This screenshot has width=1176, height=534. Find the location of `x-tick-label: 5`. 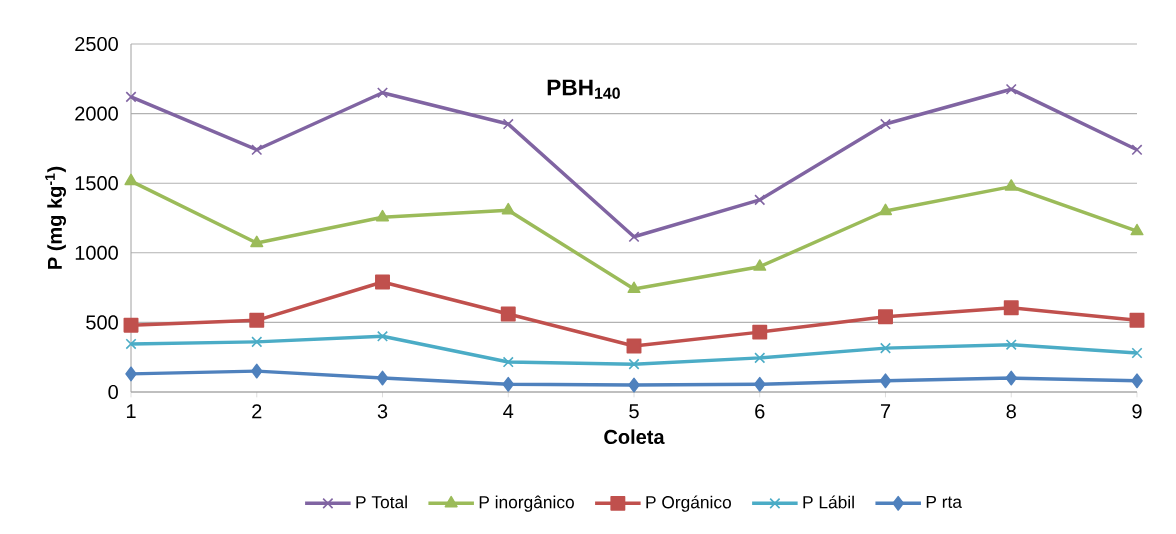

x-tick-label: 5 is located at coordinates (634, 411).